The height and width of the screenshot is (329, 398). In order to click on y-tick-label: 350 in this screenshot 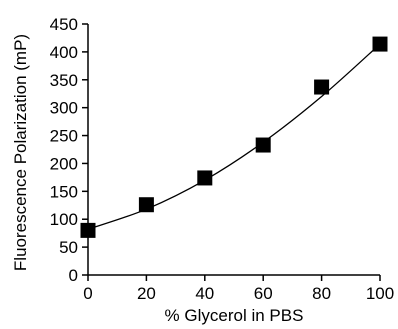, I will do `click(64, 80)`.